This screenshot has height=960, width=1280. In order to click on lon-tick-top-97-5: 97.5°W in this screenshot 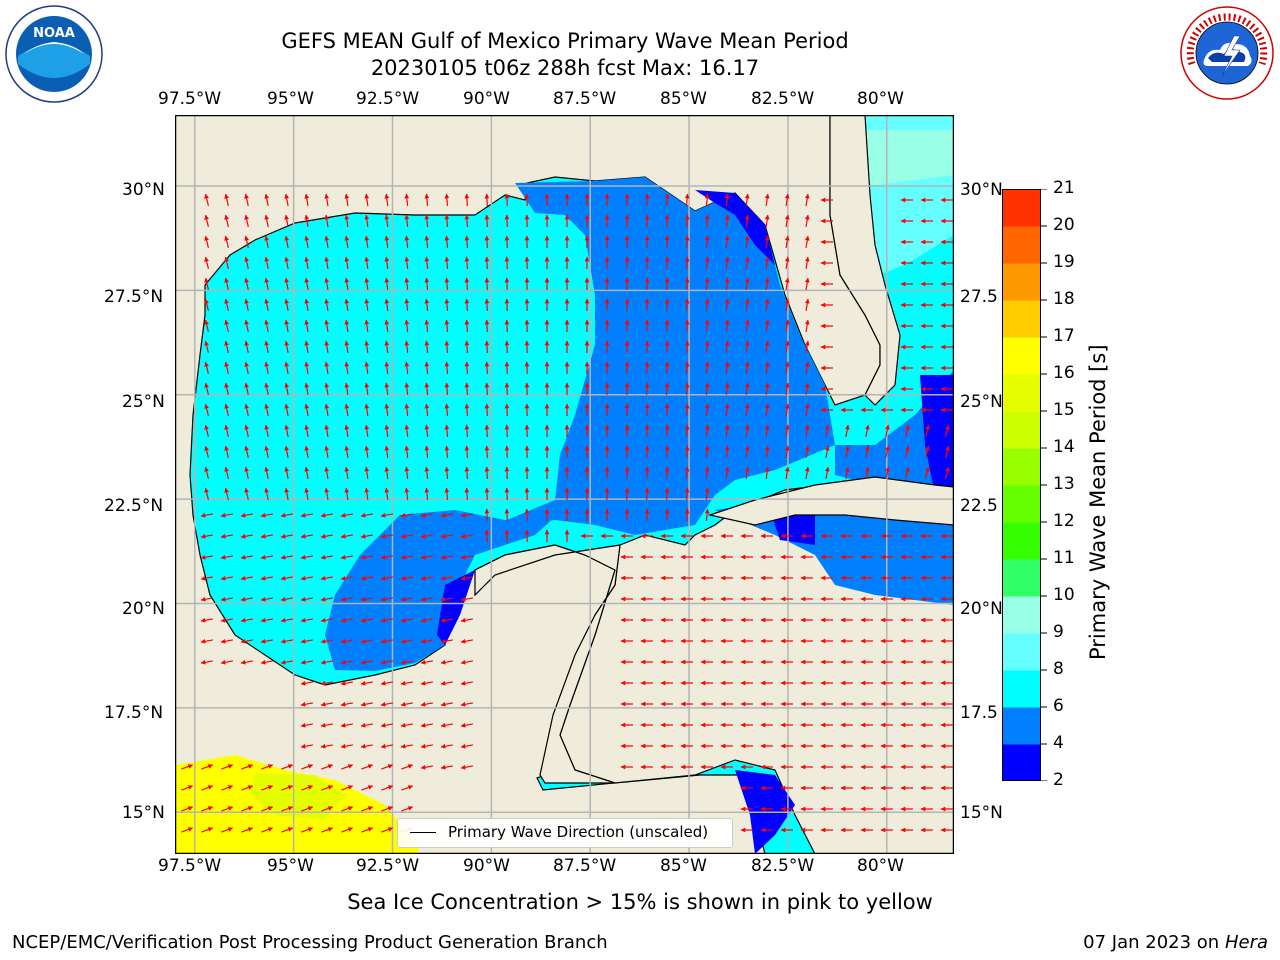, I will do `click(190, 99)`.